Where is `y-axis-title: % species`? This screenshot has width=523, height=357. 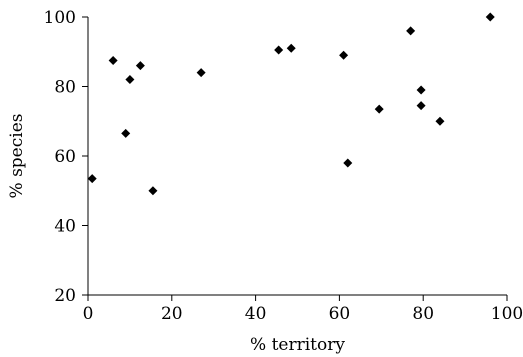 y-axis-title: % species is located at coordinates (17, 156).